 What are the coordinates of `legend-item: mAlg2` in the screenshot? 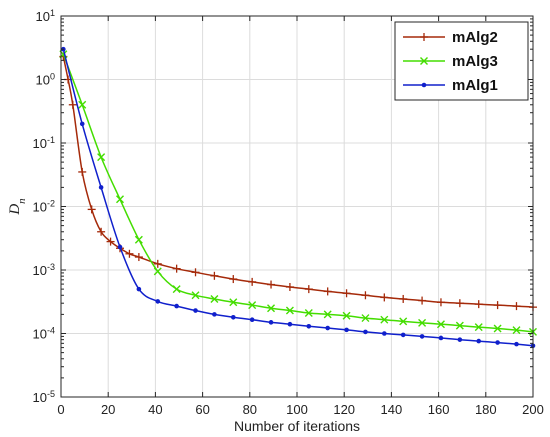 It's located at (450, 37).